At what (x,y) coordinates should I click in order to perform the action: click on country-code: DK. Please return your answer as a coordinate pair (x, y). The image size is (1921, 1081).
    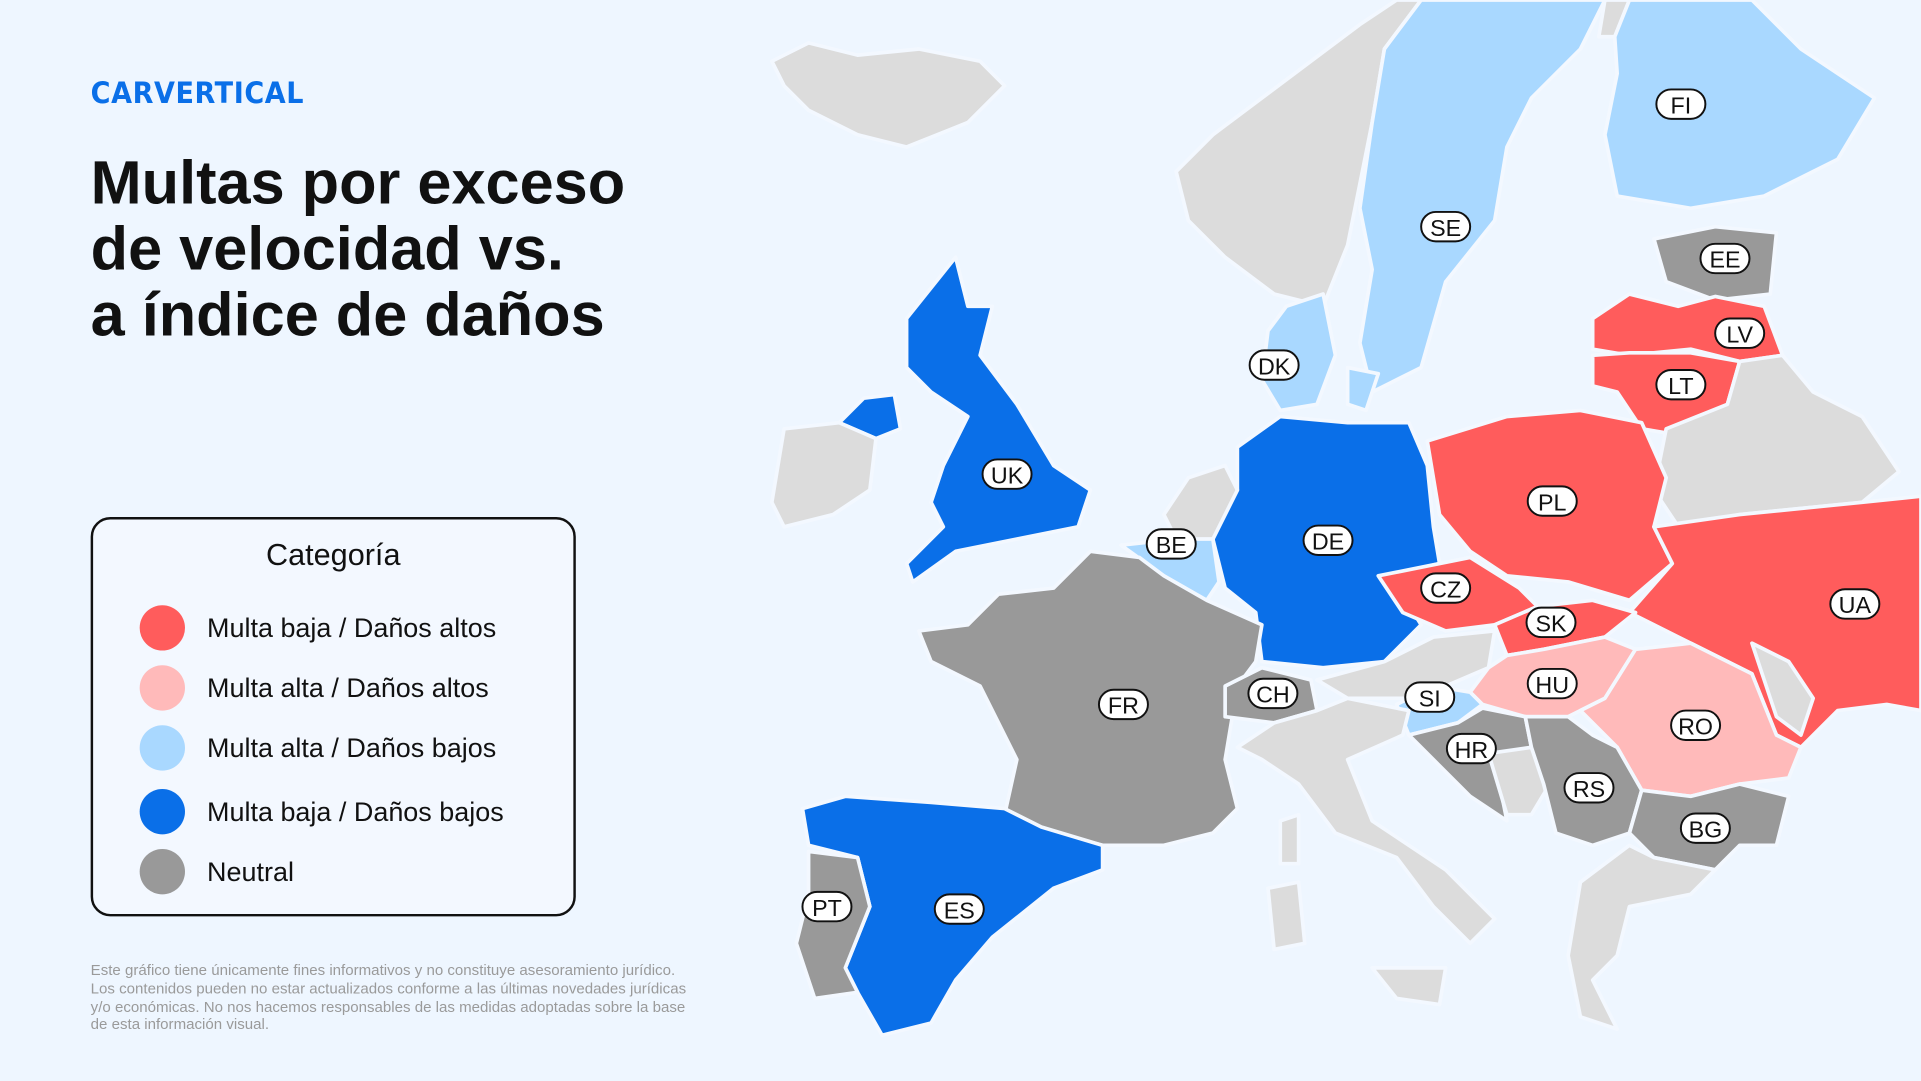
    Looking at the image, I should click on (1274, 366).